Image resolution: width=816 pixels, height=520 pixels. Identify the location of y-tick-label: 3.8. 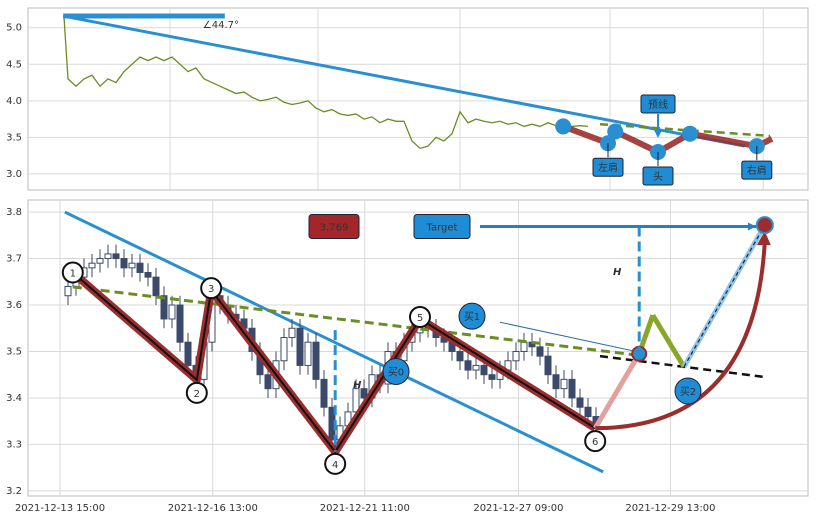
(14, 212).